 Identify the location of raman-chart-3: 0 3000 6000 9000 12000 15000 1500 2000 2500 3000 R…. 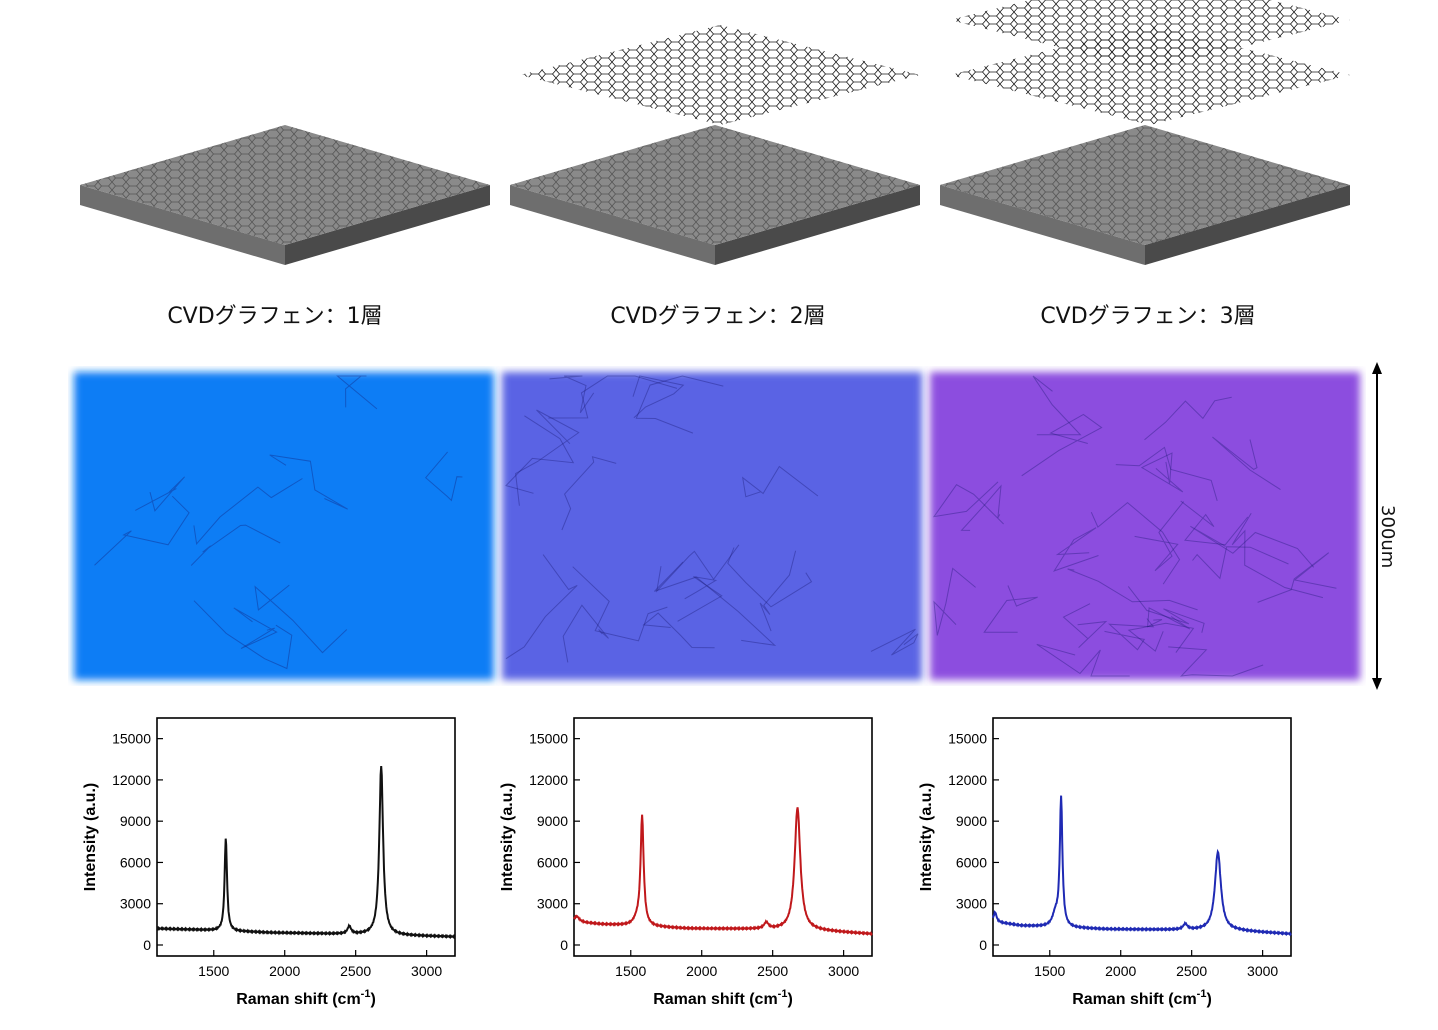
(1111, 871).